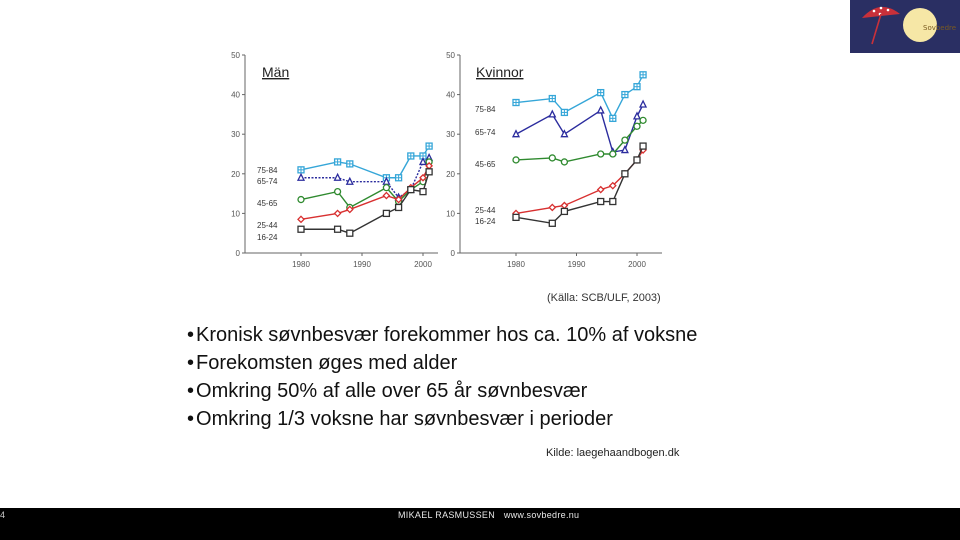  I want to click on chart-title: Kvinnor, so click(500, 72).